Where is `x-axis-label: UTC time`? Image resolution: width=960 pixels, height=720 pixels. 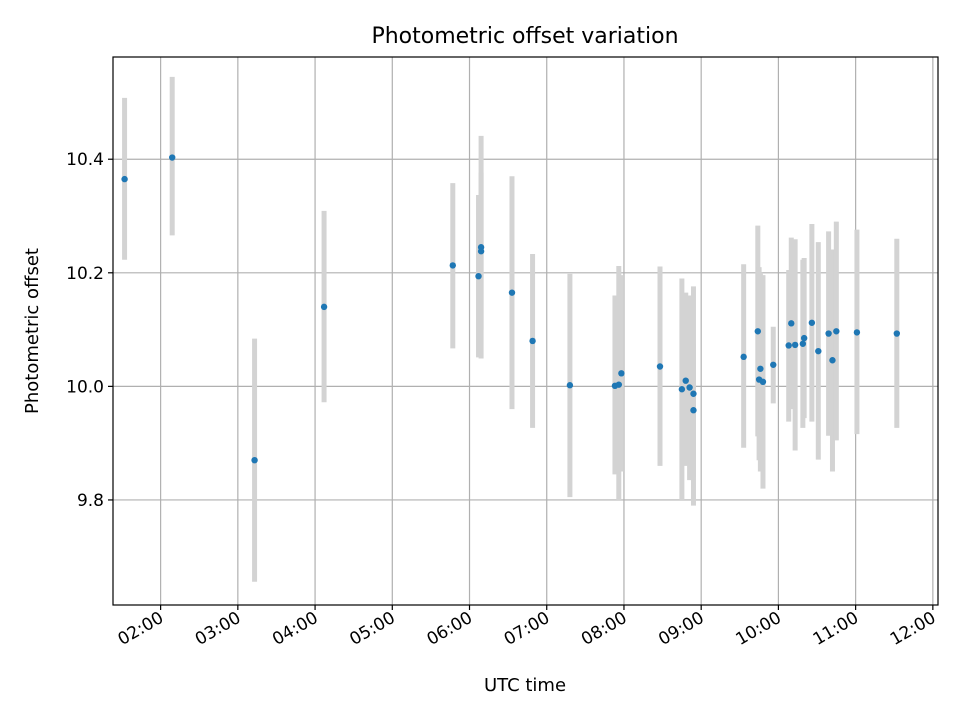 x-axis-label: UTC time is located at coordinates (525, 685).